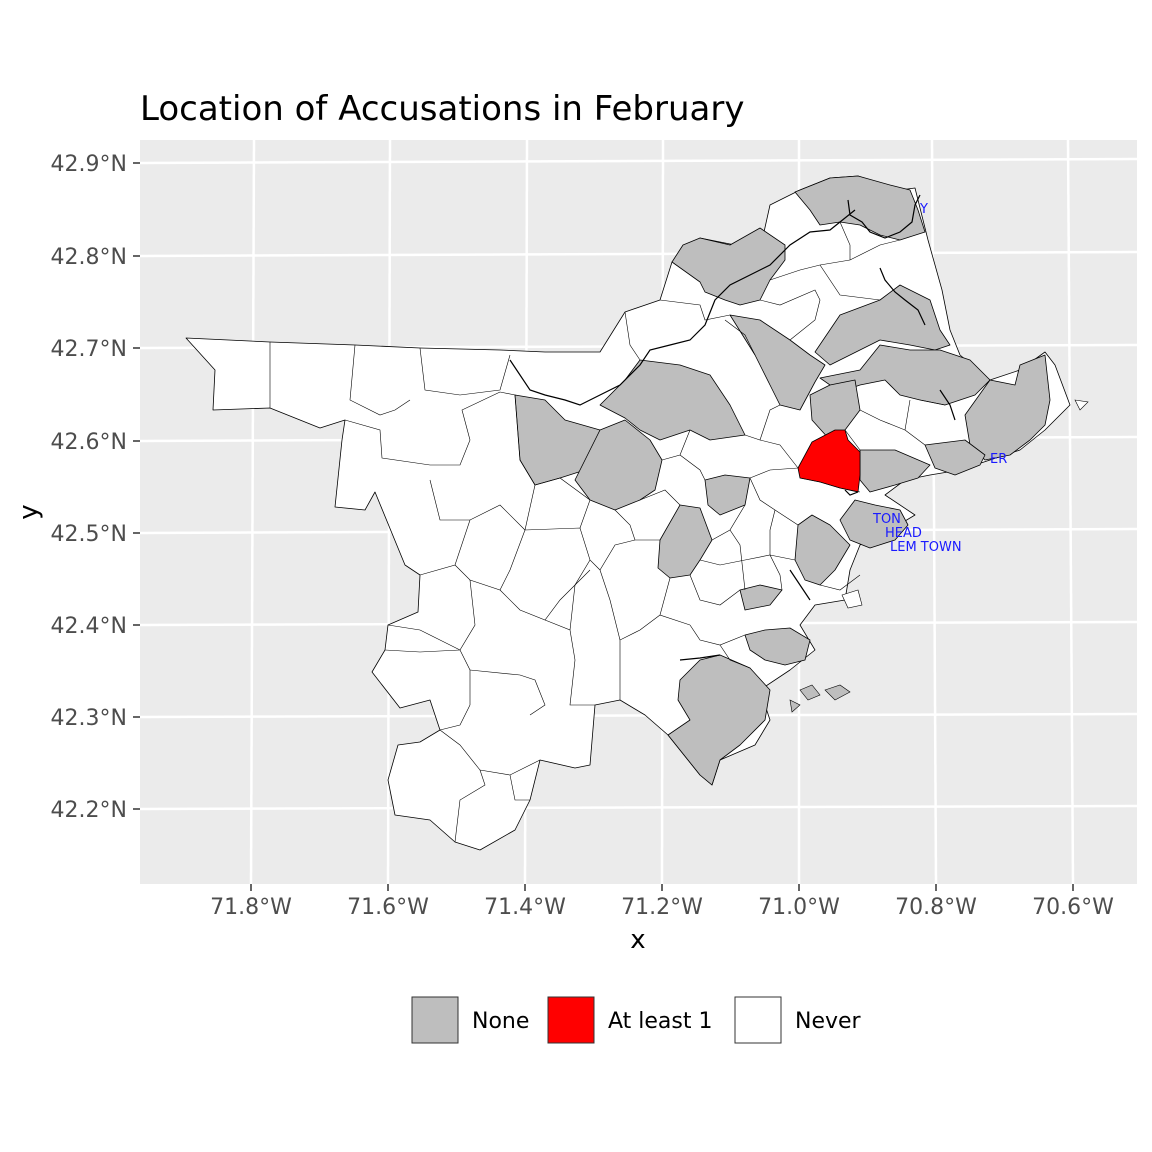  I want to click on legend-label-at-least-1: At least 1, so click(660, 1021).